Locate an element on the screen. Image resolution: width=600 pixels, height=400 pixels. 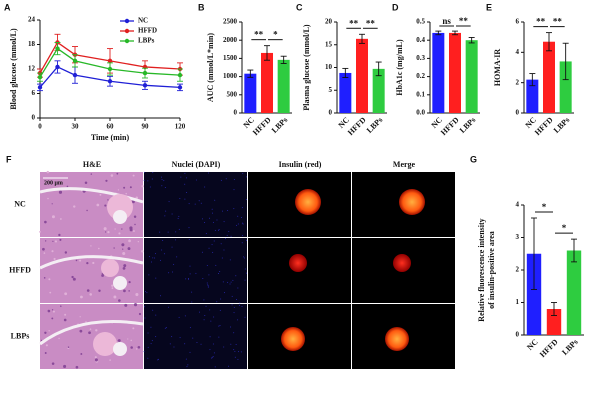
y-tick-label: 1 is located at coordinates (518, 302).